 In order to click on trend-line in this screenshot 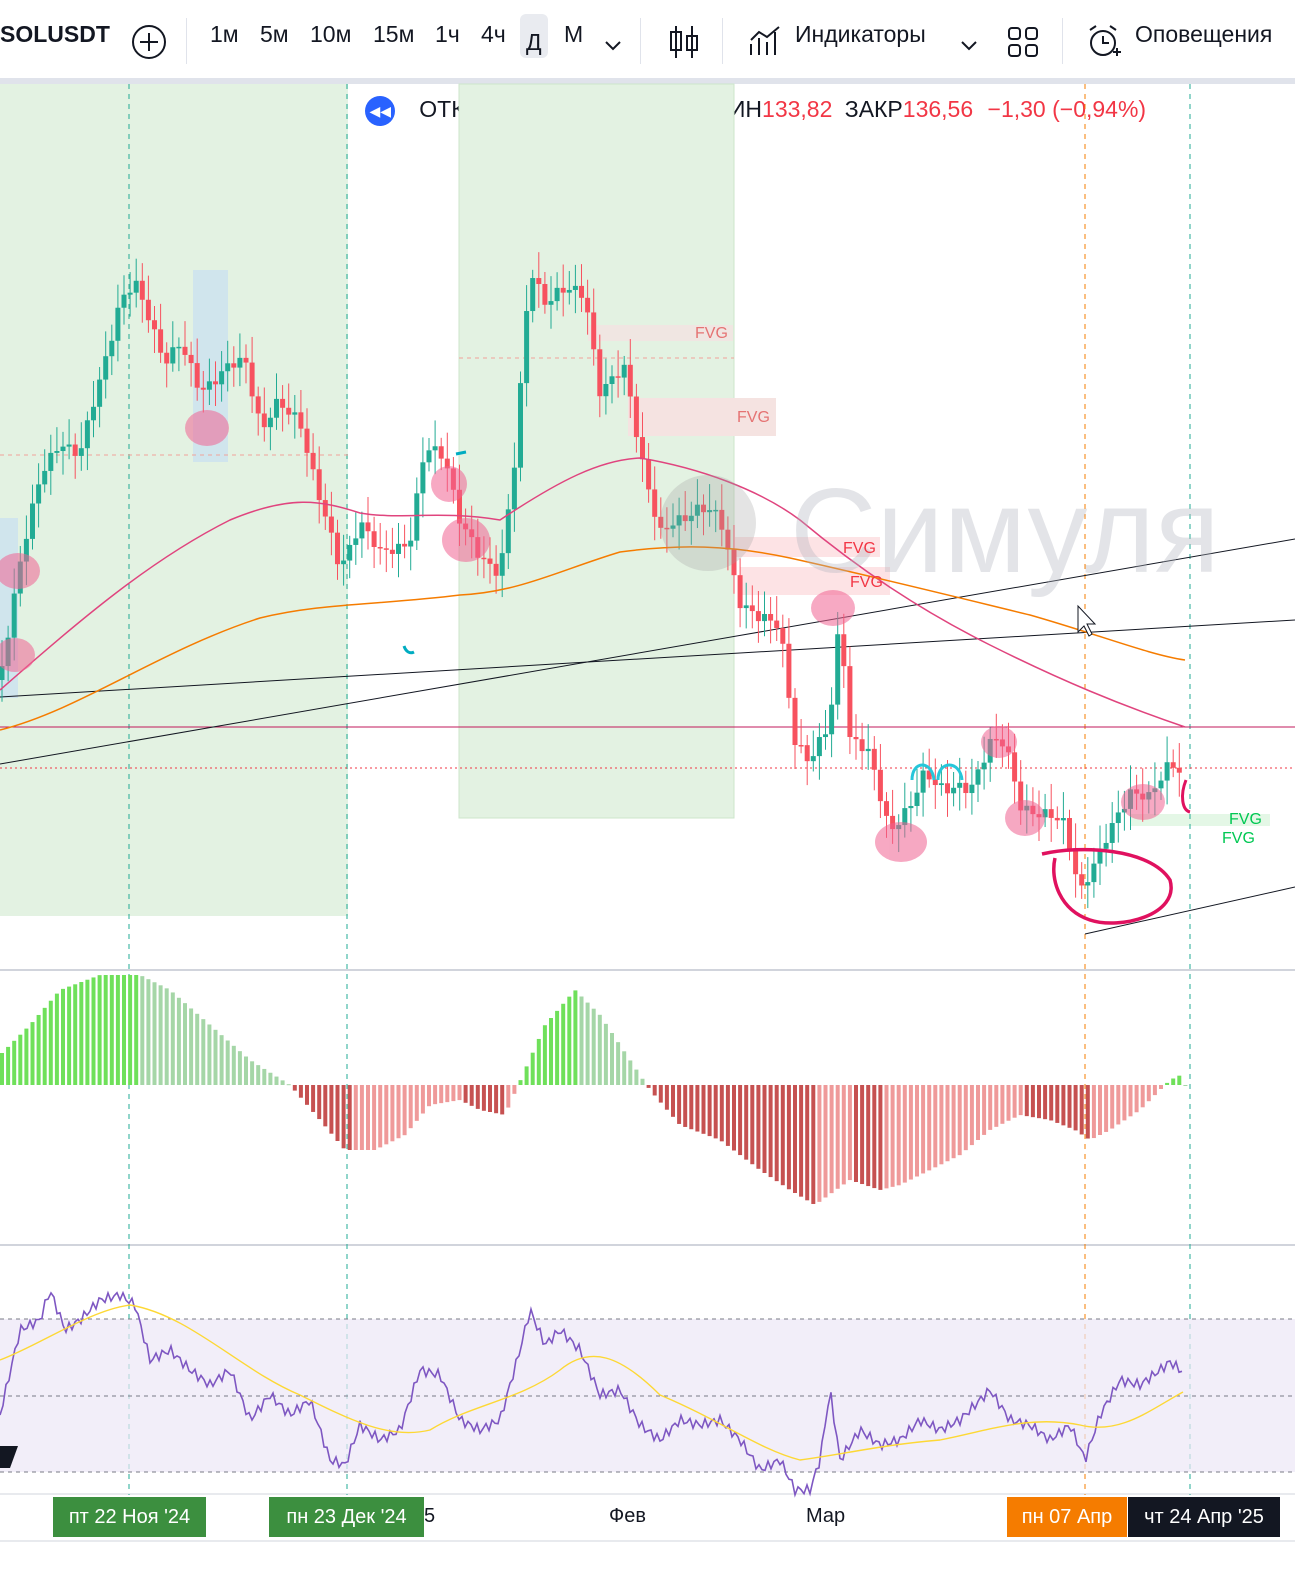, I will do `click(1189, 910)`.